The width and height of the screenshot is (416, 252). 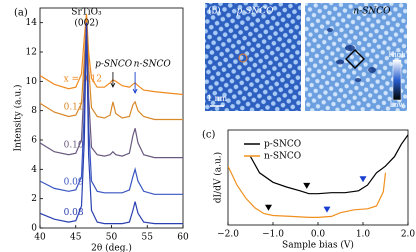 I want to click on unit-cell, so click(x=355, y=59).